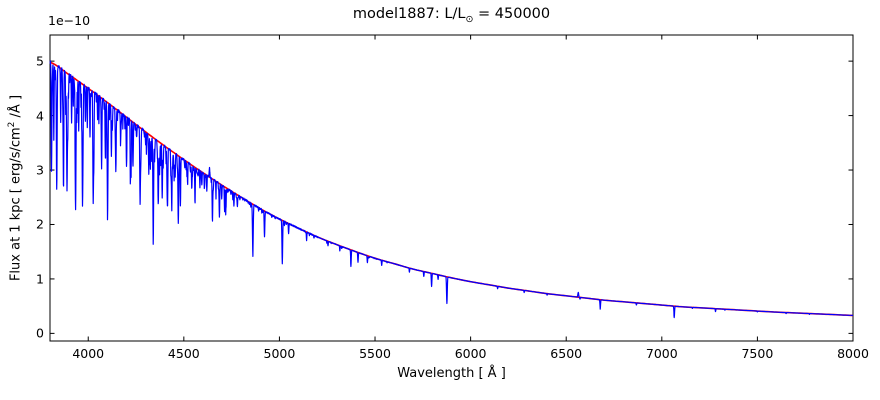  I want to click on x-tick-label: 4500, so click(183, 353).